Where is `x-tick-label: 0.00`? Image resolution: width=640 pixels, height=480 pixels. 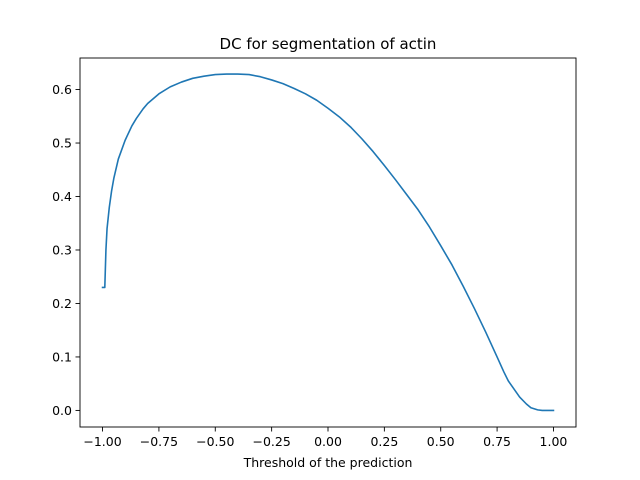
x-tick-label: 0.00 is located at coordinates (328, 441).